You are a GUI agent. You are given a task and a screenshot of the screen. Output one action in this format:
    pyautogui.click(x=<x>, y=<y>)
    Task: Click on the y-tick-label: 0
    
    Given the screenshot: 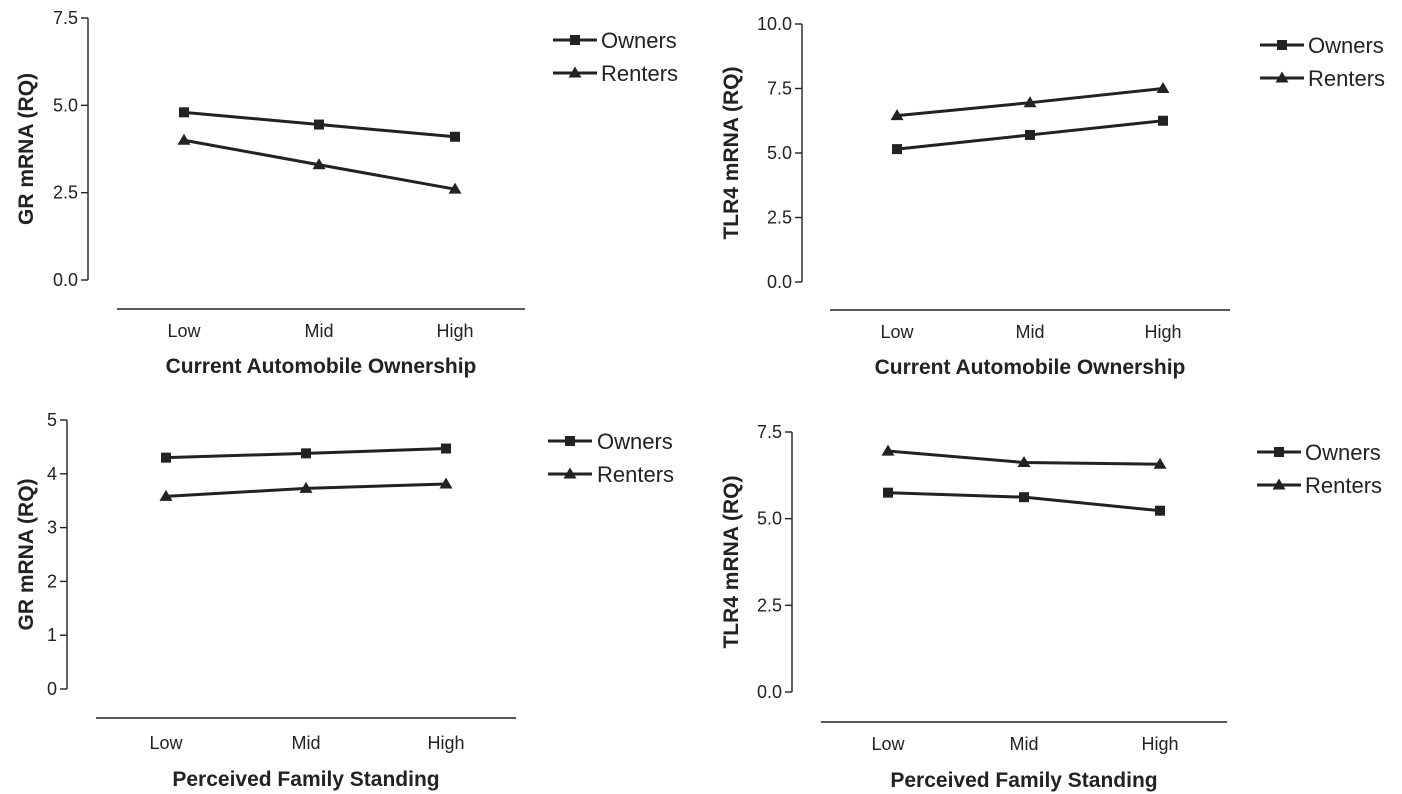 What is the action you would take?
    pyautogui.click(x=52, y=689)
    